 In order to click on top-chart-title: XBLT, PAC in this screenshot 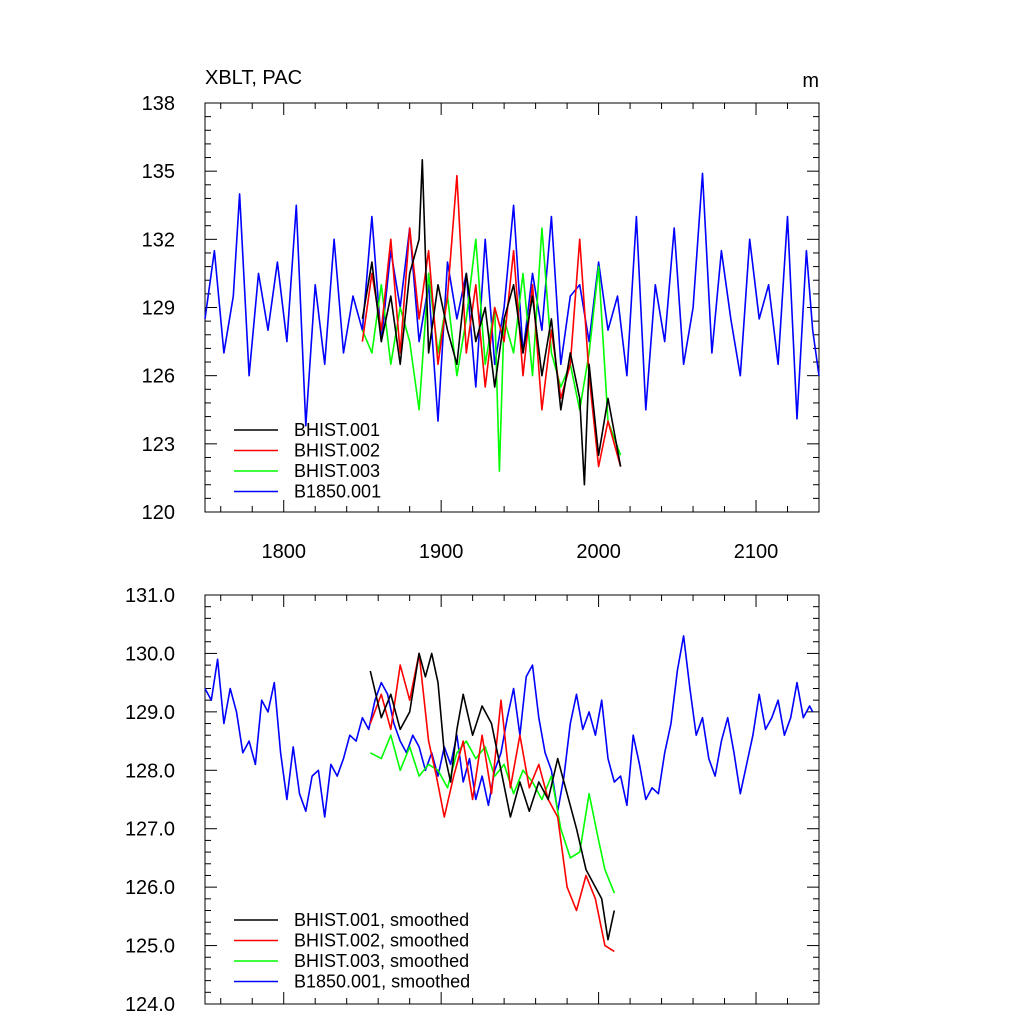, I will do `click(253, 78)`.